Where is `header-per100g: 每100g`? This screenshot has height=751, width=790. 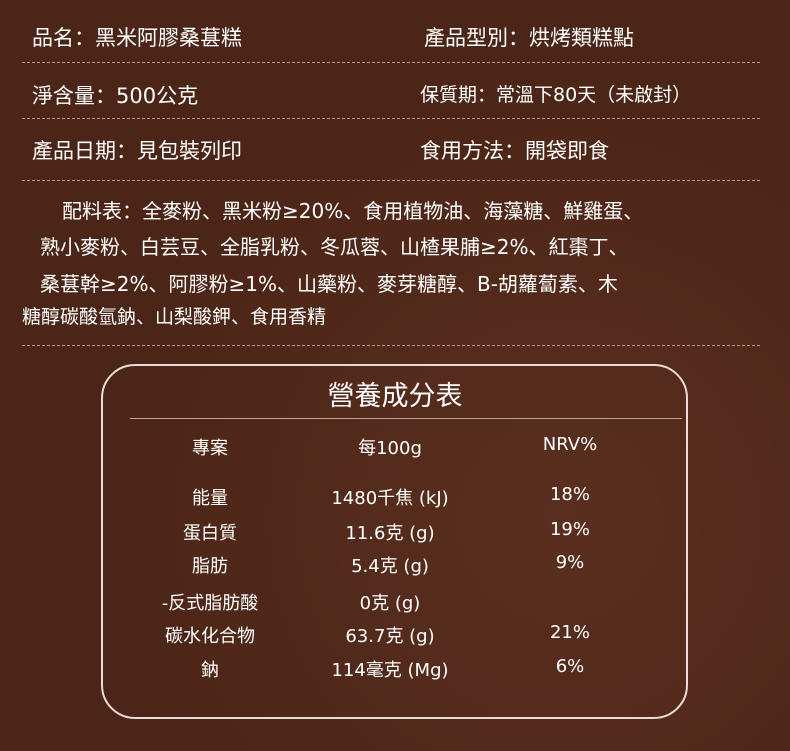
header-per100g: 每100g is located at coordinates (390, 448).